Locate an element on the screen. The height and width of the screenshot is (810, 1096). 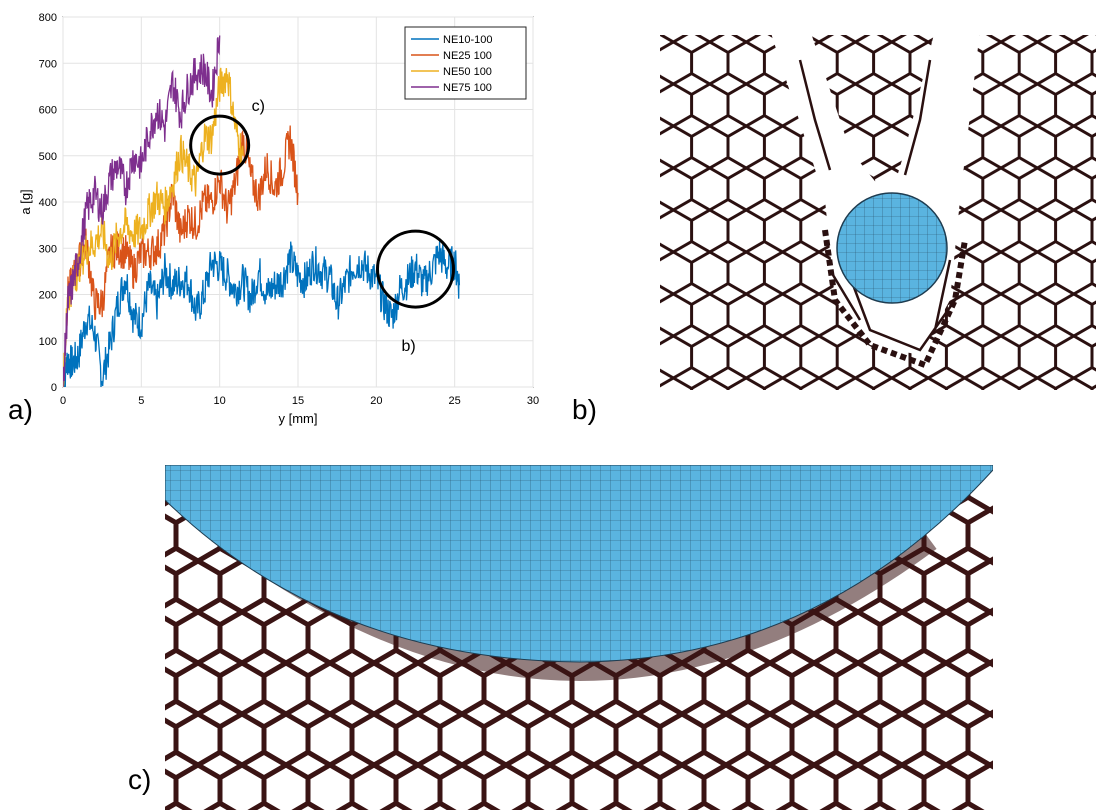
y-tick-label: 200 is located at coordinates (48, 296).